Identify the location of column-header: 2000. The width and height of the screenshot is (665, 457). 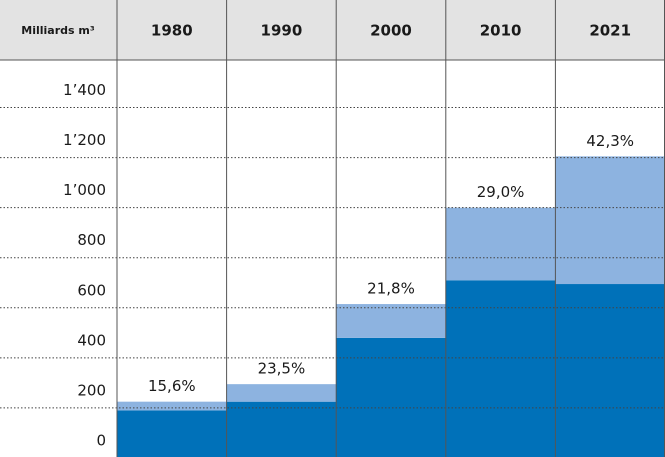
(391, 31).